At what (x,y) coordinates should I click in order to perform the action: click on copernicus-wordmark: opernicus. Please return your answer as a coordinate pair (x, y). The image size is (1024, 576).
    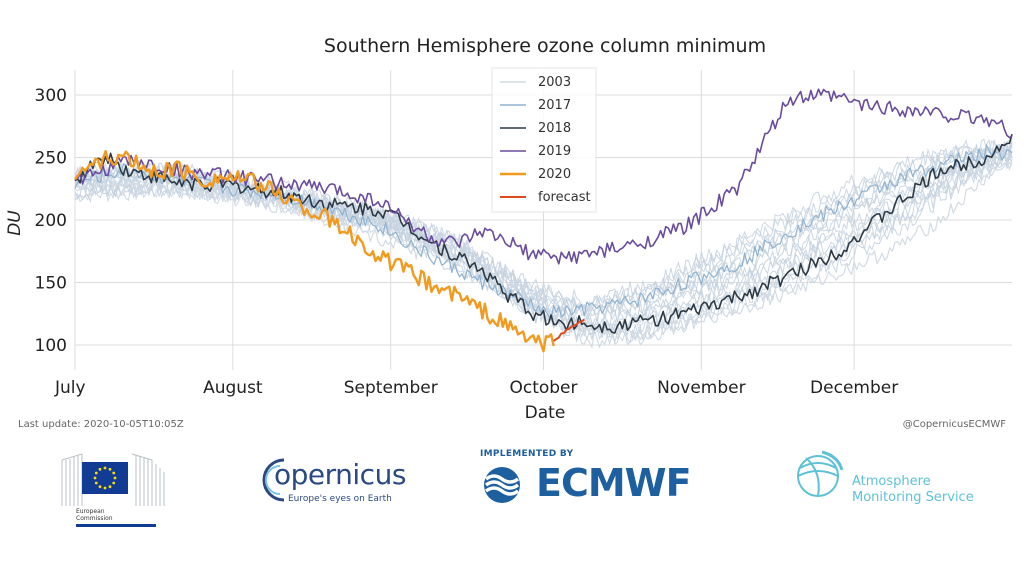
    Looking at the image, I should click on (340, 474).